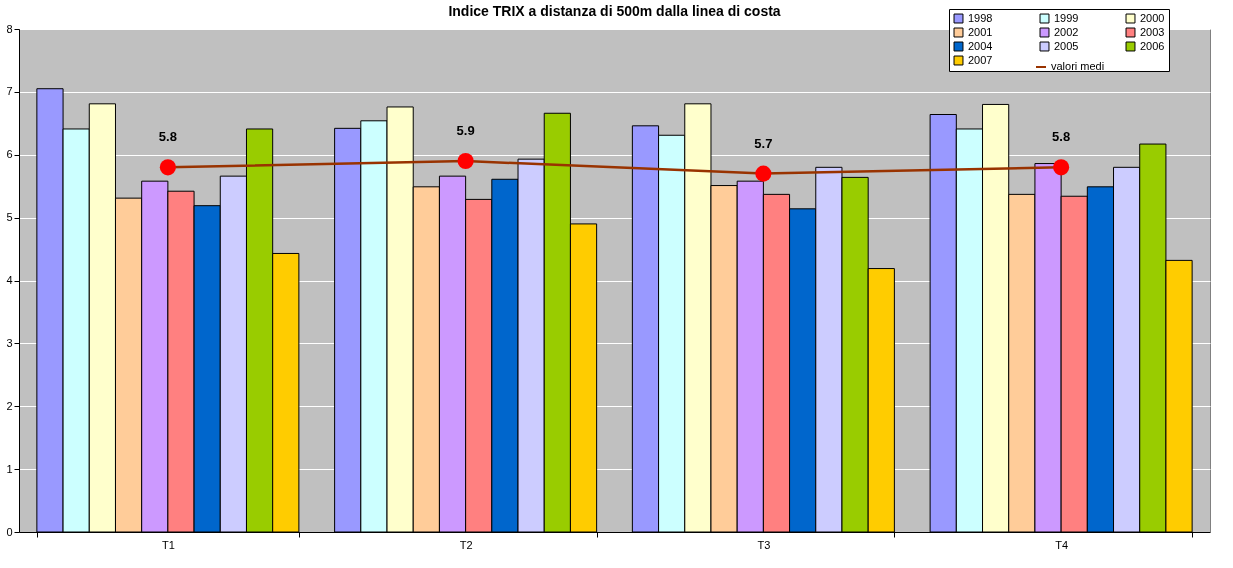 Image resolution: width=1233 pixels, height=568 pixels. What do you see at coordinates (9, 28) in the screenshot?
I see `y-tick-label: 8` at bounding box center [9, 28].